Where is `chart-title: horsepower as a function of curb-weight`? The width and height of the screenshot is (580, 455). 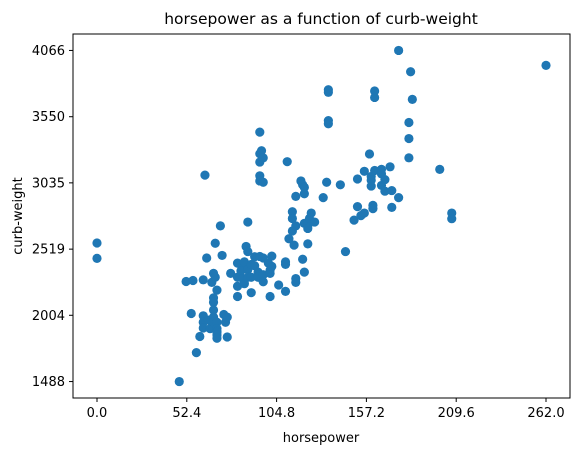
chart-title: horsepower as a function of curb-weight is located at coordinates (321, 19).